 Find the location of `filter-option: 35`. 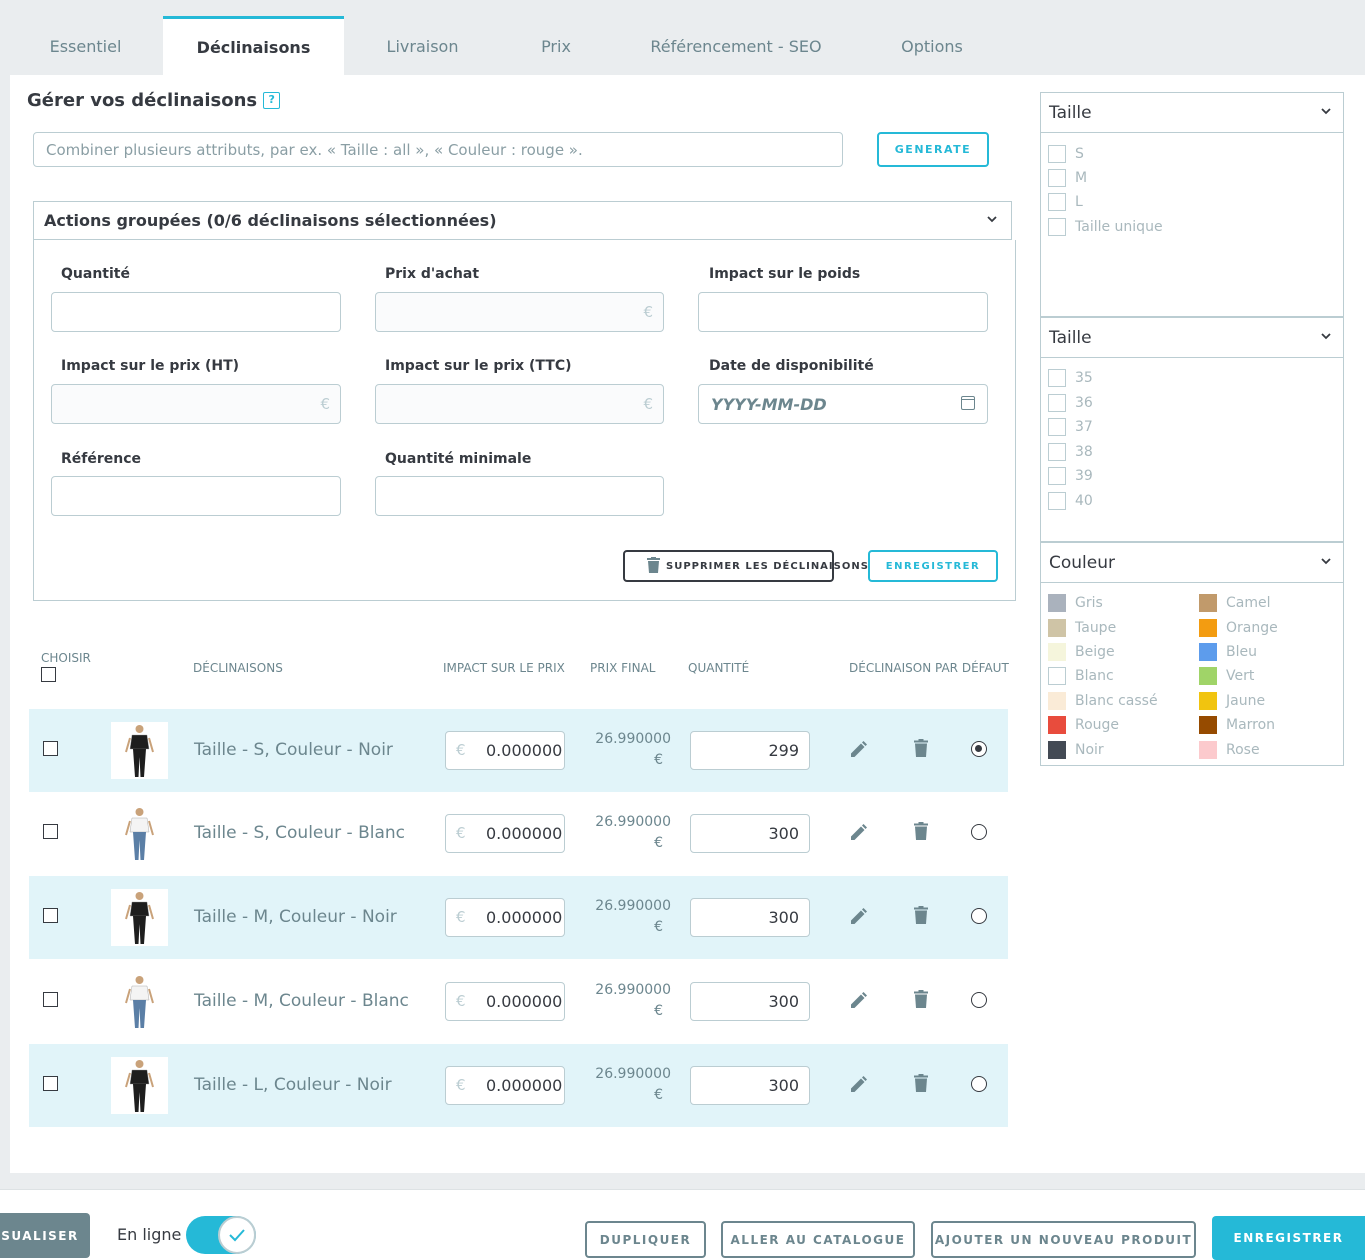

filter-option: 35 is located at coordinates (1070, 378).